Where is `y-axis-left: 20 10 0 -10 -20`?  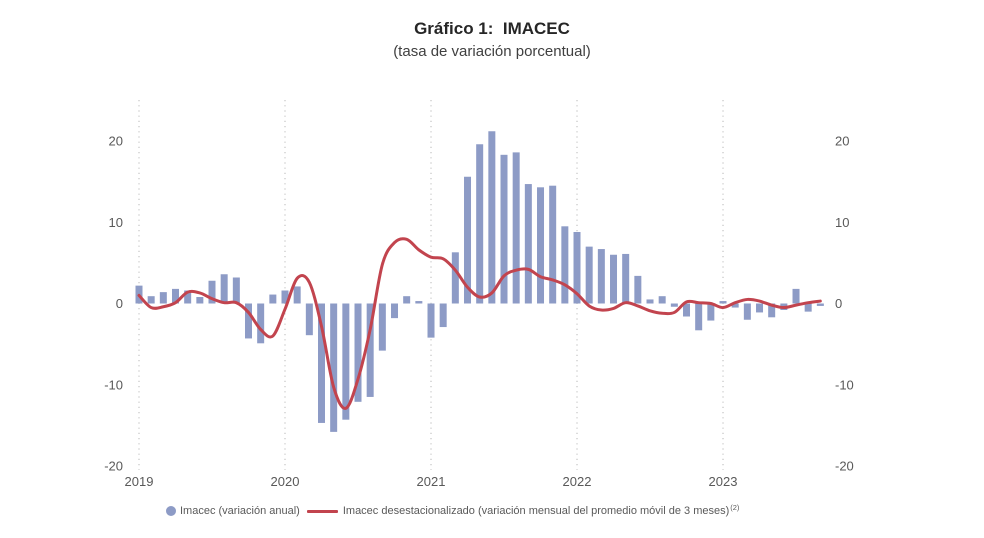
y-axis-left: 20 10 0 -10 -20 is located at coordinates (113, 304).